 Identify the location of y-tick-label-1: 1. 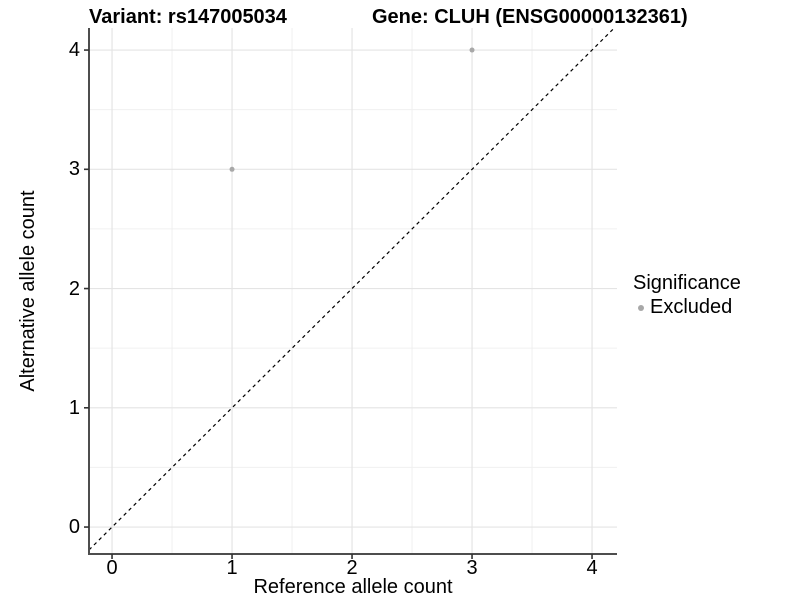
(74, 407).